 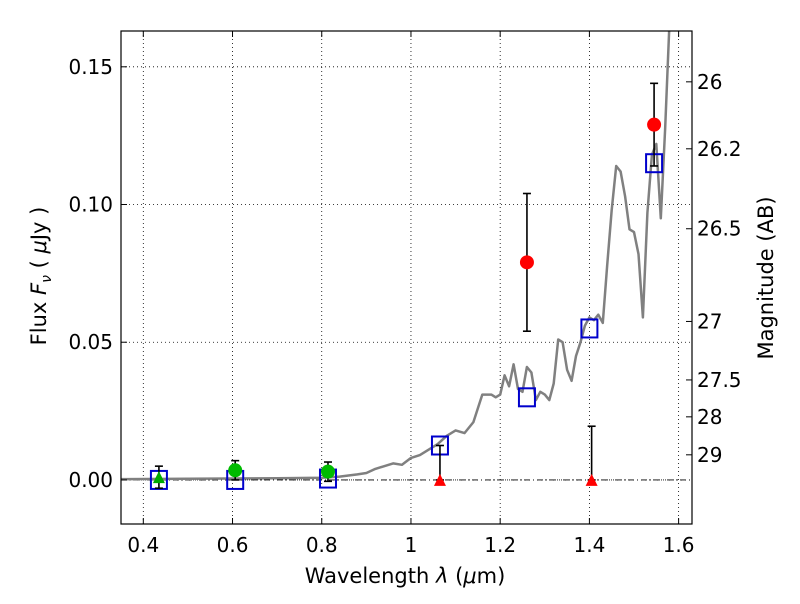 I want to click on right-tick-label: 27.5, so click(x=719, y=380).